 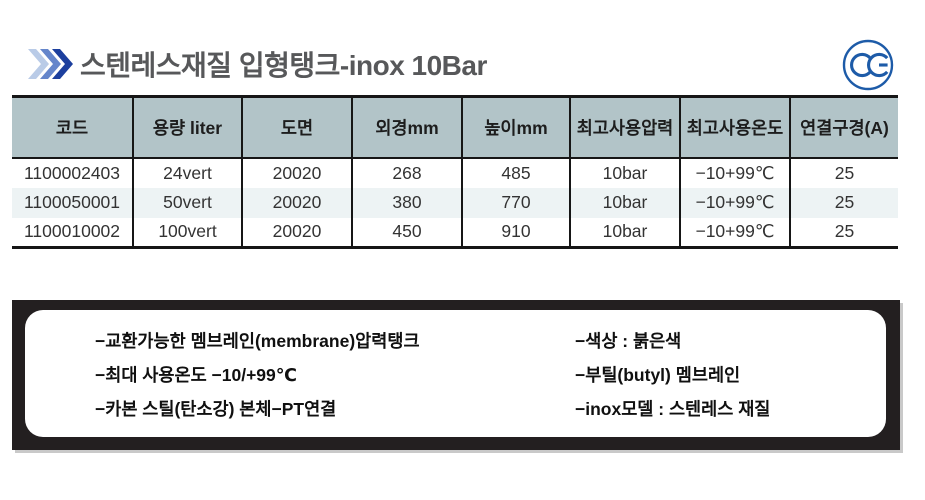 I want to click on header-max-pressure: 최고사용압력, so click(x=625, y=127).